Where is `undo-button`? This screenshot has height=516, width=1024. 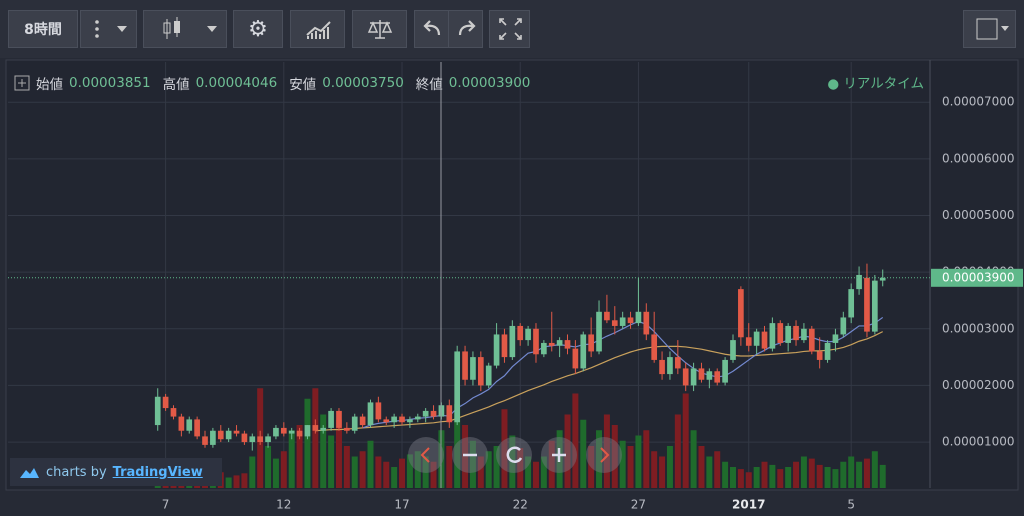
undo-button is located at coordinates (431, 29).